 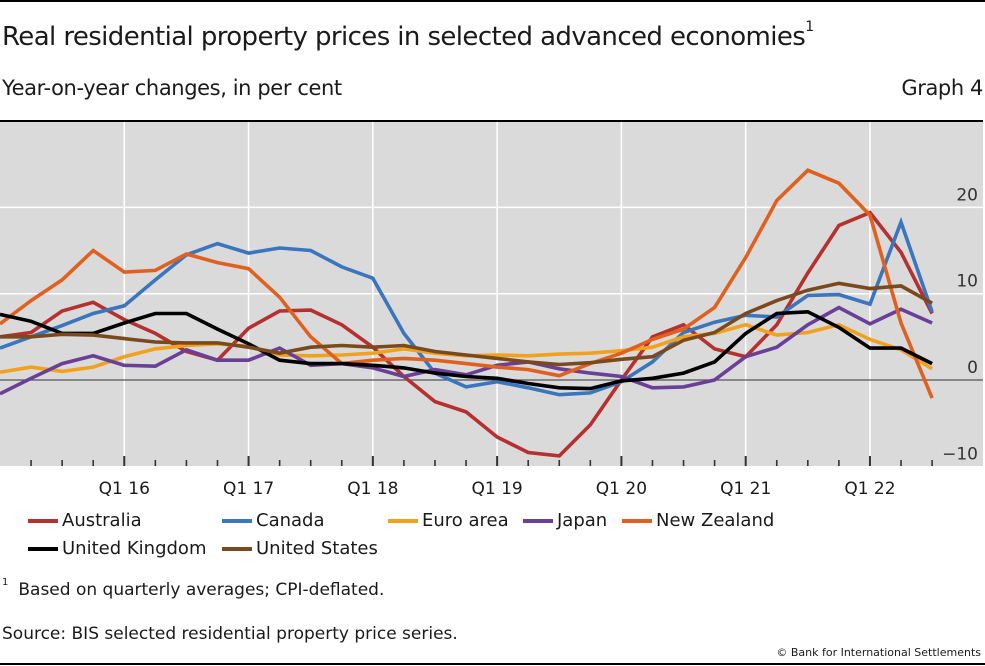 I want to click on series-line-united-kingdom, so click(x=466, y=350).